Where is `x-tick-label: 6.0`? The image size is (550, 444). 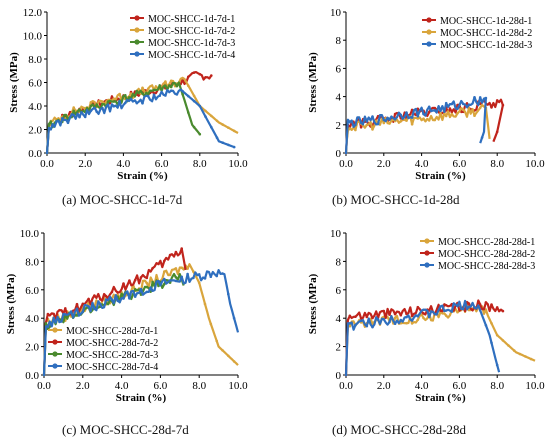
x-tick-label: 6.0 is located at coordinates (162, 164).